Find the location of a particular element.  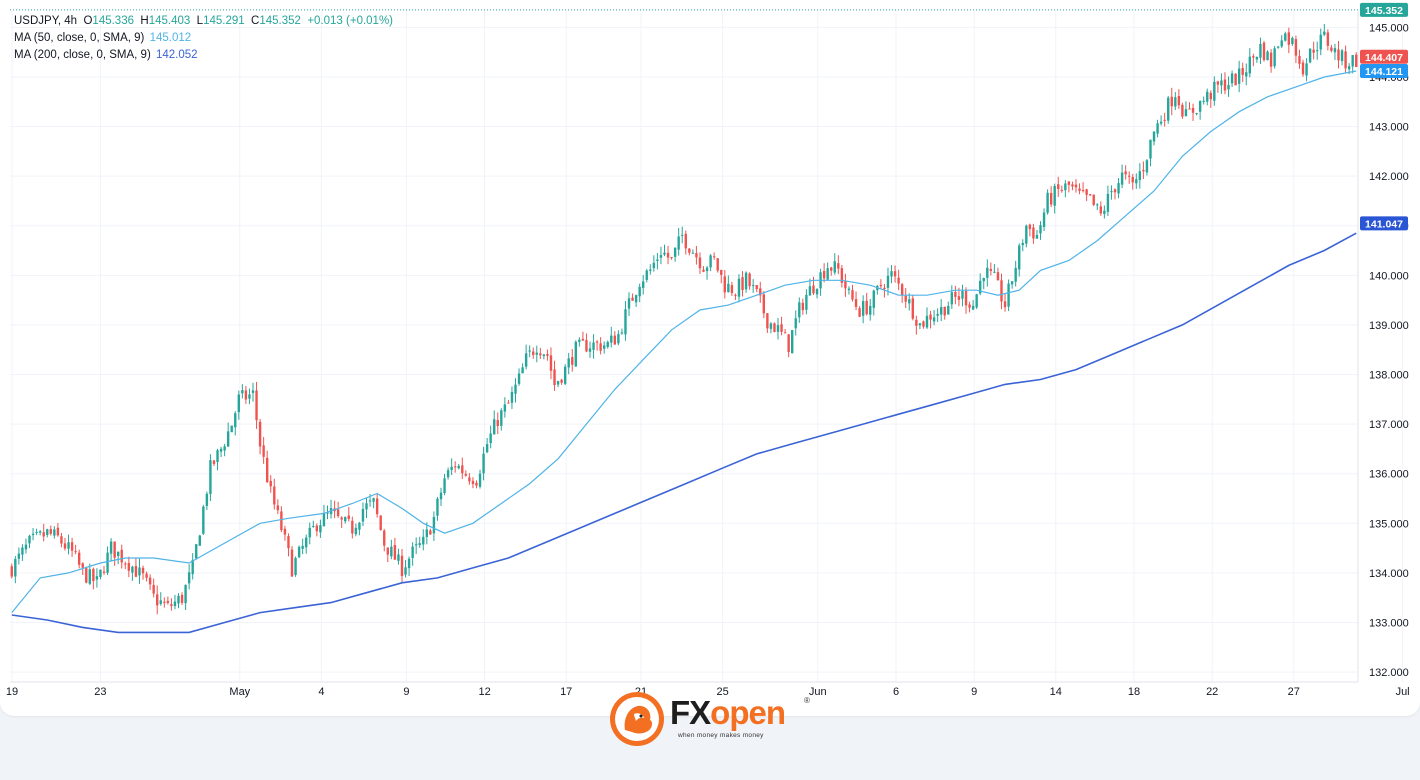

x-tick-label: 18 is located at coordinates (1134, 692).